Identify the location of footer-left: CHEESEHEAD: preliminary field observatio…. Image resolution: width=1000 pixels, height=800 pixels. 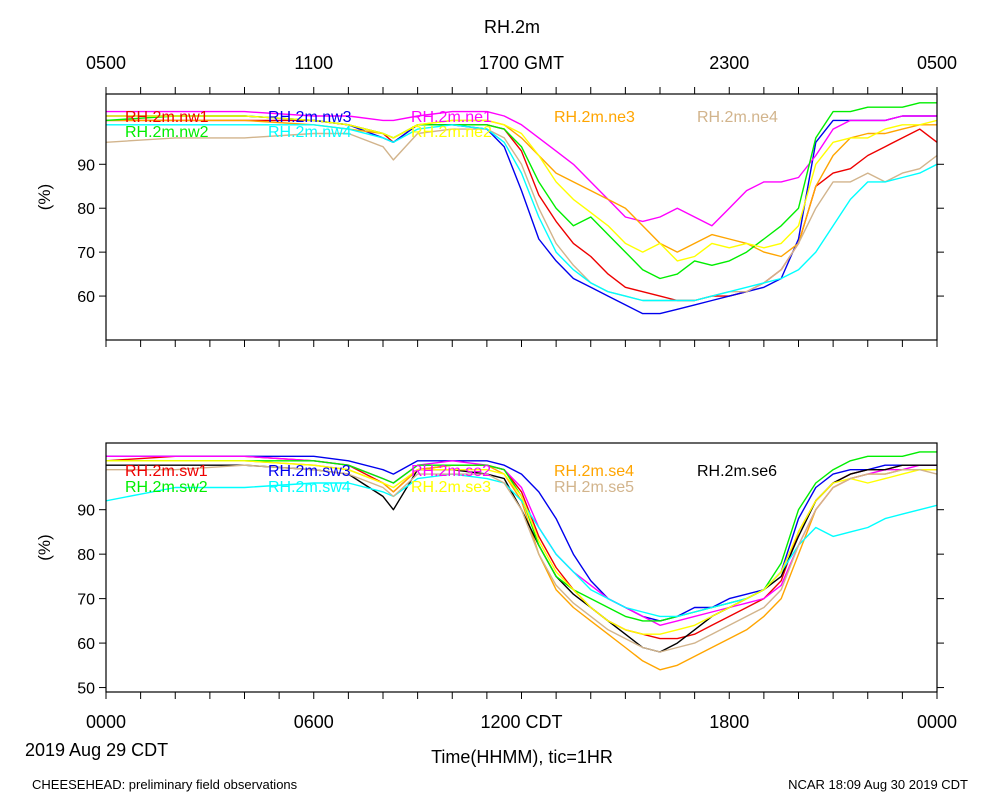
(165, 784).